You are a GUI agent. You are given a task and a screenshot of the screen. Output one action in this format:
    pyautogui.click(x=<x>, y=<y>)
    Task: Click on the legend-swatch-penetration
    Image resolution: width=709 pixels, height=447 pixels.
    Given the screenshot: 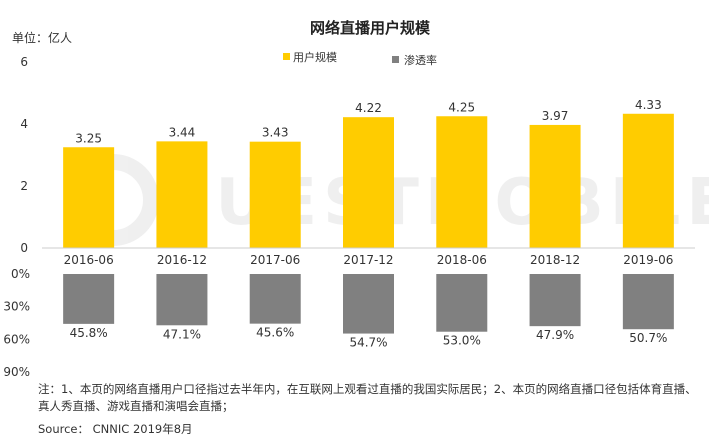 What is the action you would take?
    pyautogui.click(x=395, y=59)
    